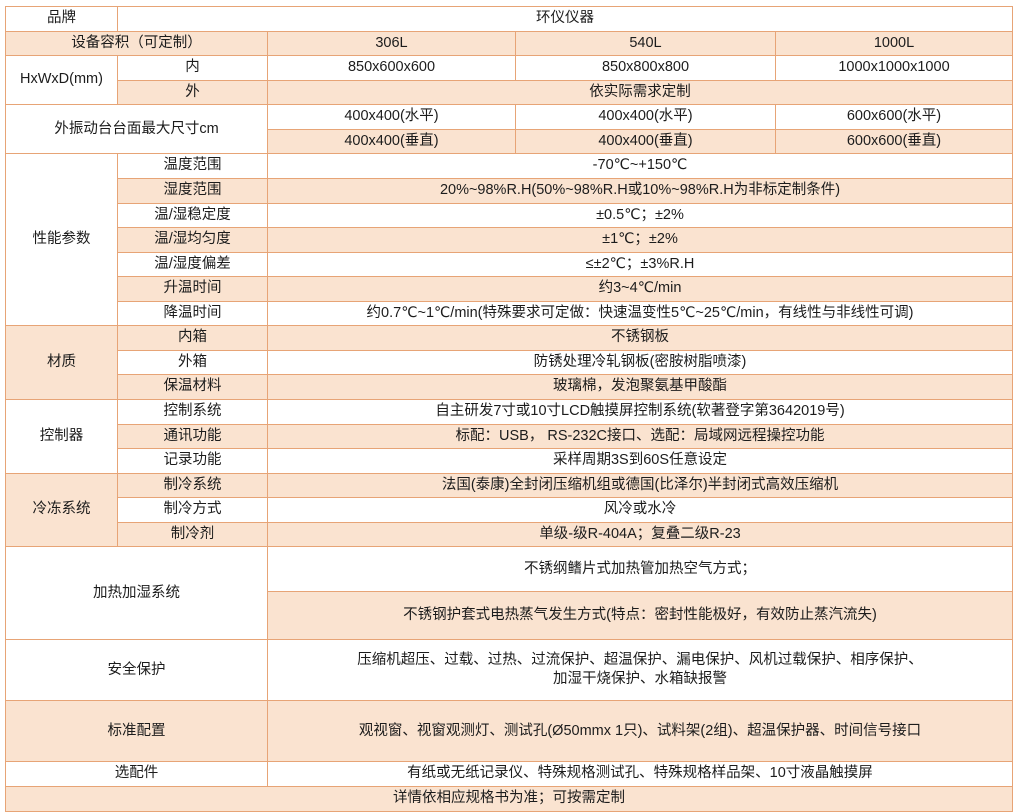 The image size is (1017, 812). I want to click on row-label-performance: 性能参数, so click(61, 240).